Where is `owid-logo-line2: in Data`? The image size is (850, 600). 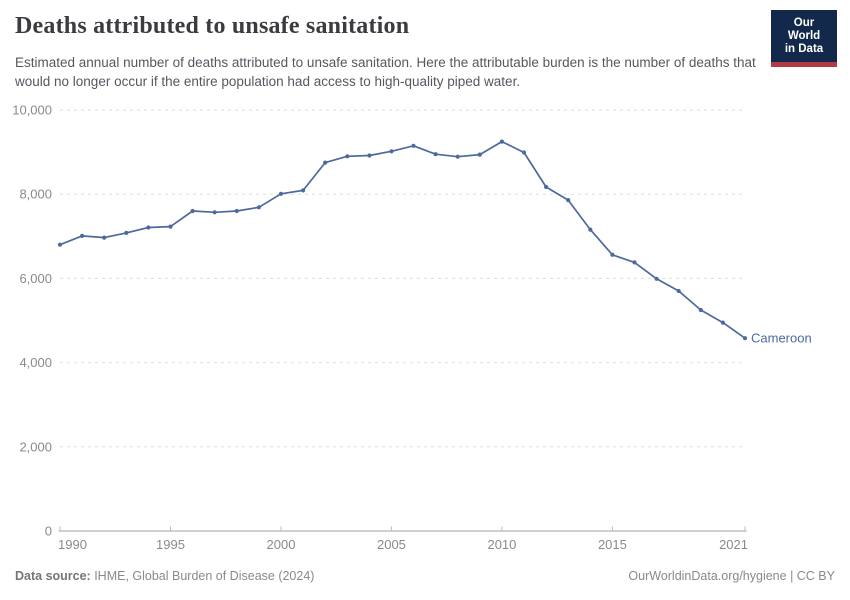
owid-logo-line2: in Data is located at coordinates (804, 49).